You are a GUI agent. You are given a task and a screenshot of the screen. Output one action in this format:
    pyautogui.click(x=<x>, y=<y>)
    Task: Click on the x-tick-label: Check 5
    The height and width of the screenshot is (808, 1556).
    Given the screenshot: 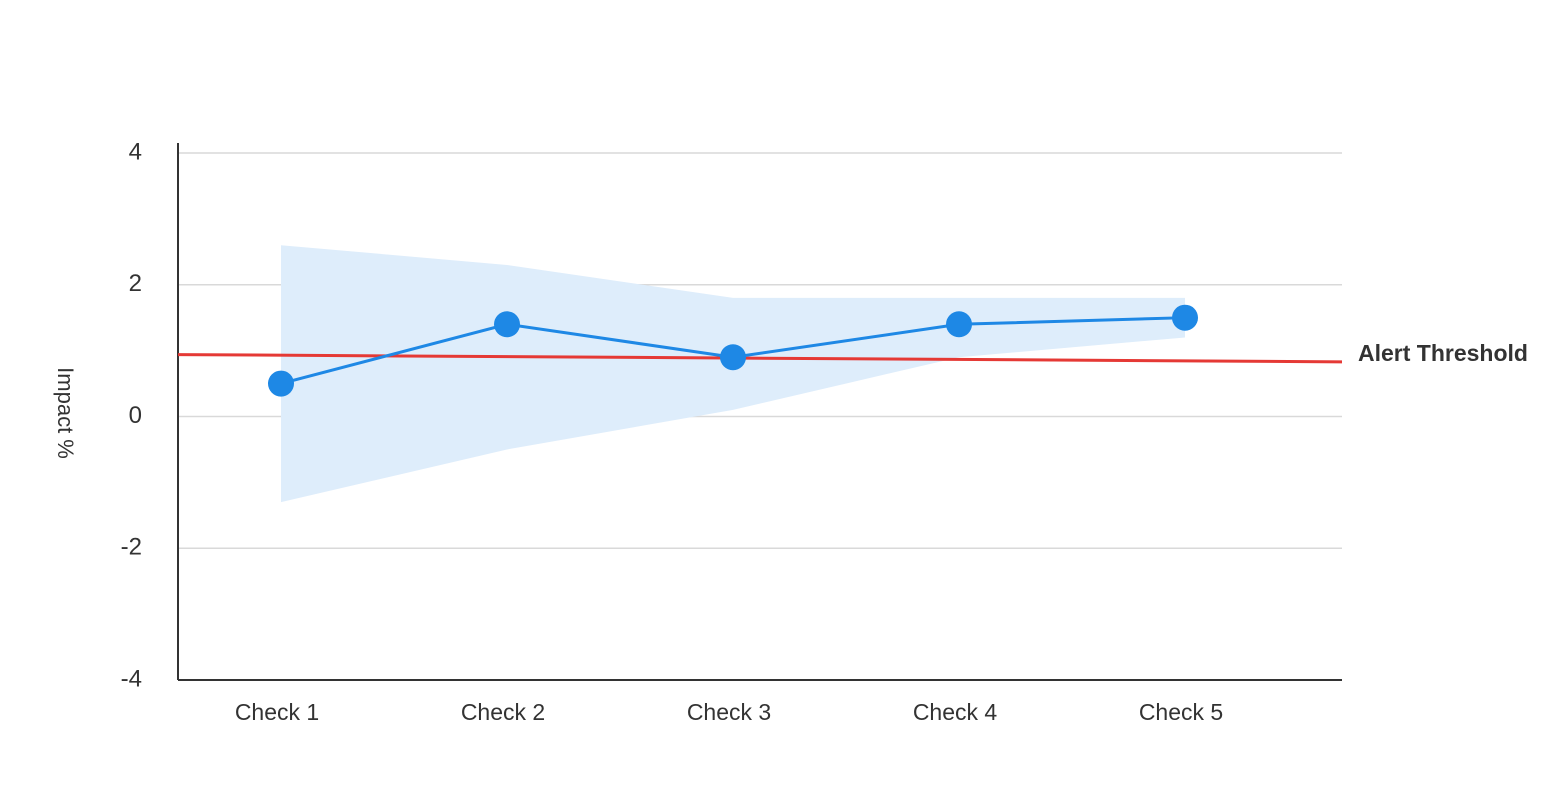 What is the action you would take?
    pyautogui.click(x=1181, y=712)
    